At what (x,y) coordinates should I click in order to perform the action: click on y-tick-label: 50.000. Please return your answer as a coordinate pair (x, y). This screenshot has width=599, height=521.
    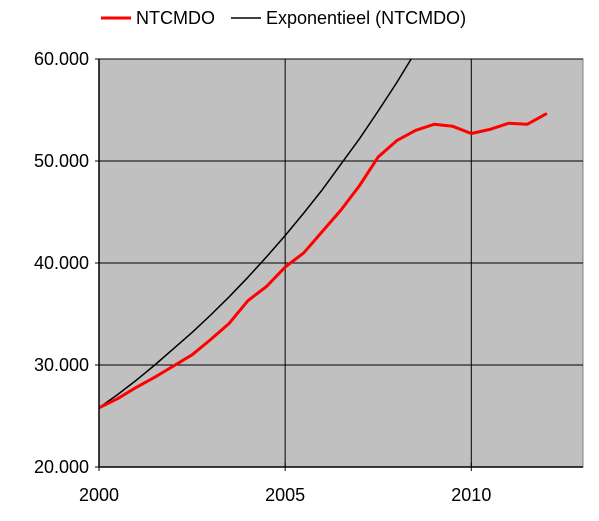
    Looking at the image, I should click on (61, 161).